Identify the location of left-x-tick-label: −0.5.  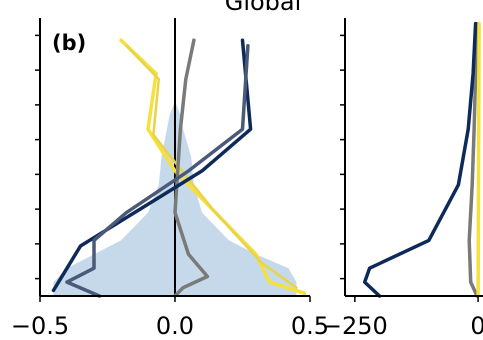
(40, 326).